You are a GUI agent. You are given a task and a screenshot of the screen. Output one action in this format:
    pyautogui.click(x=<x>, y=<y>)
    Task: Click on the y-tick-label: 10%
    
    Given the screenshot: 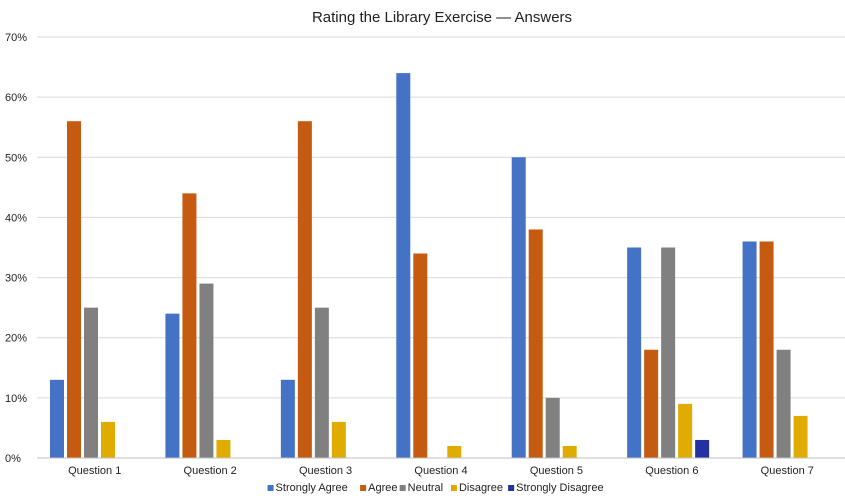 What is the action you would take?
    pyautogui.click(x=16, y=399)
    